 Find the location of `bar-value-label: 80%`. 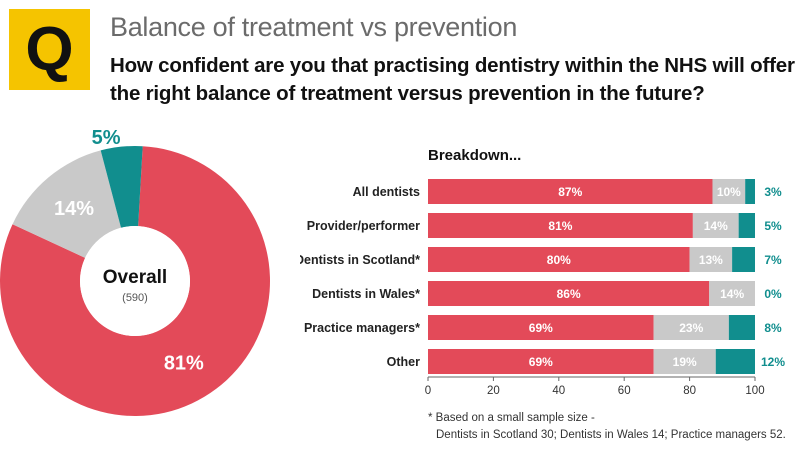

bar-value-label: 80% is located at coordinates (559, 260).